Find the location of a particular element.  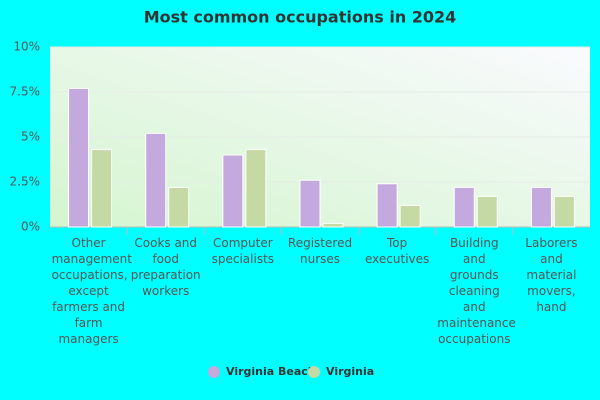

legend-label: Virginia Beach is located at coordinates (271, 371).